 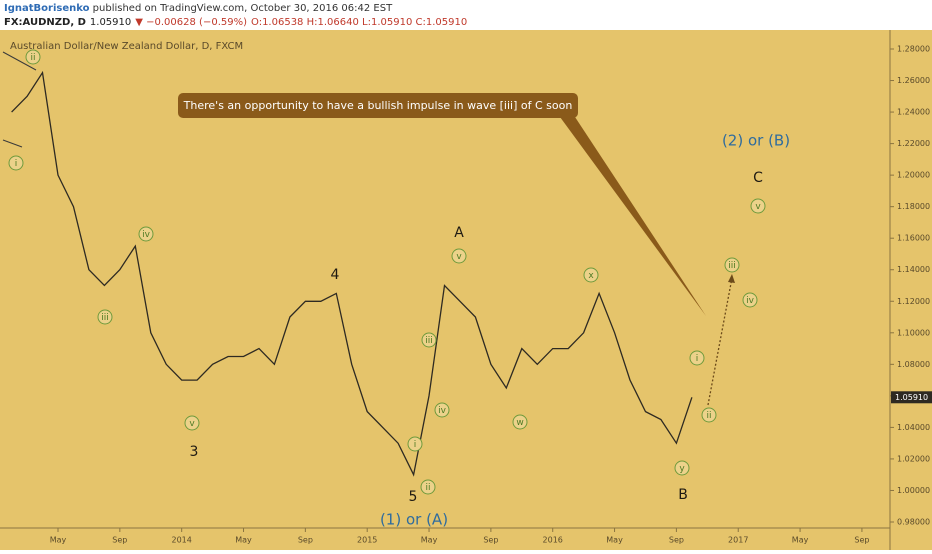 I want to click on wave-label: w, so click(x=519, y=423).